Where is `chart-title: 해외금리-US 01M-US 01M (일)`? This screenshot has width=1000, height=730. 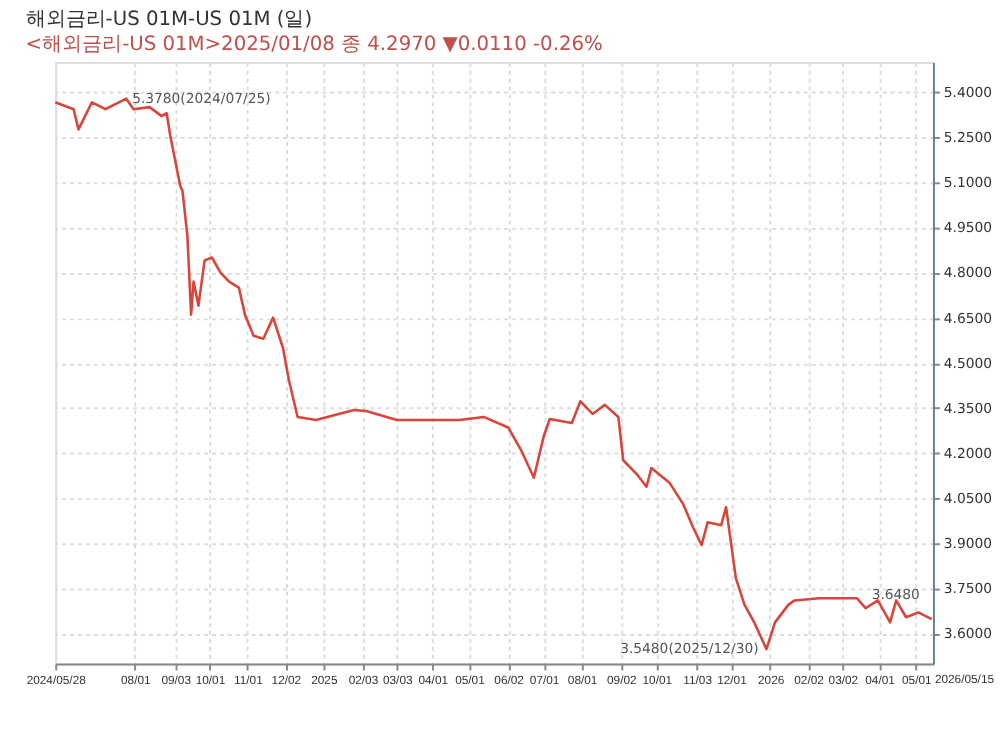 chart-title: 해외금리-US 01M-US 01M (일) is located at coordinates (169, 19).